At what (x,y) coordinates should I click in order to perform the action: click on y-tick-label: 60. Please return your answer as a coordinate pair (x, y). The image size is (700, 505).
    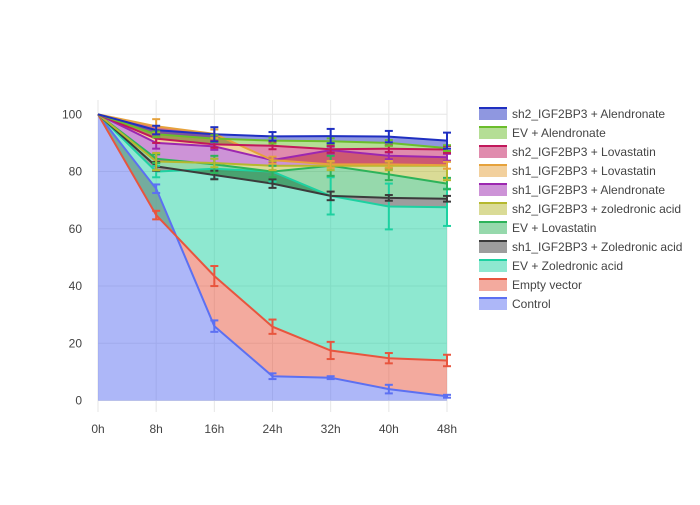
    Looking at the image, I should click on (76, 229).